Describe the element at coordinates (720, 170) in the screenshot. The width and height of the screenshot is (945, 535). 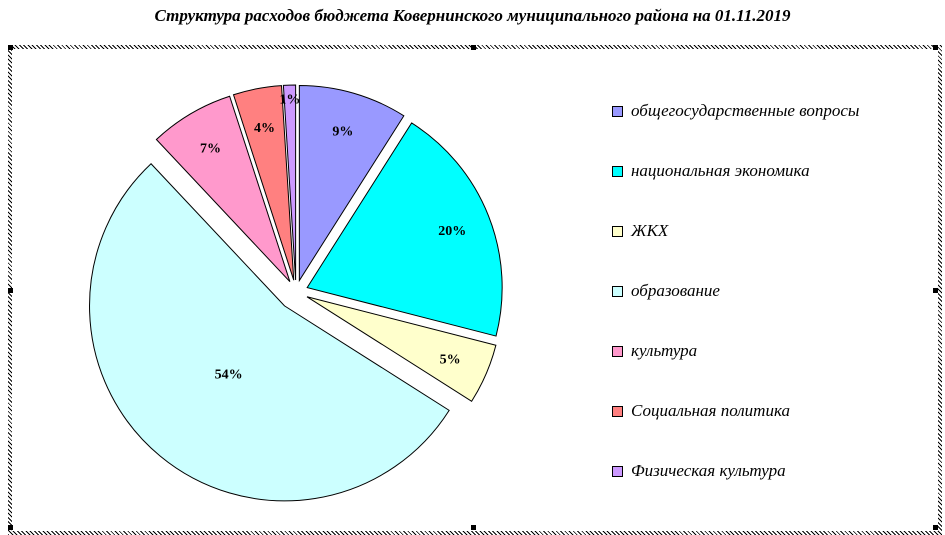
I see `legend-label: национальная экономика` at that location.